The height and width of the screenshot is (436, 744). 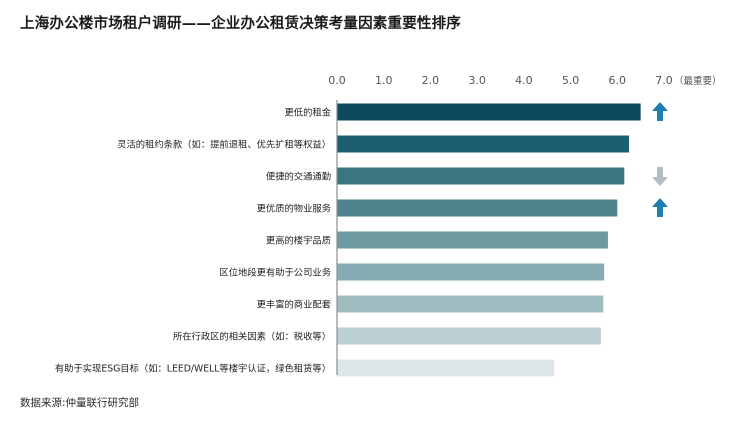 I want to click on category-label: 更低的租金, so click(x=308, y=113).